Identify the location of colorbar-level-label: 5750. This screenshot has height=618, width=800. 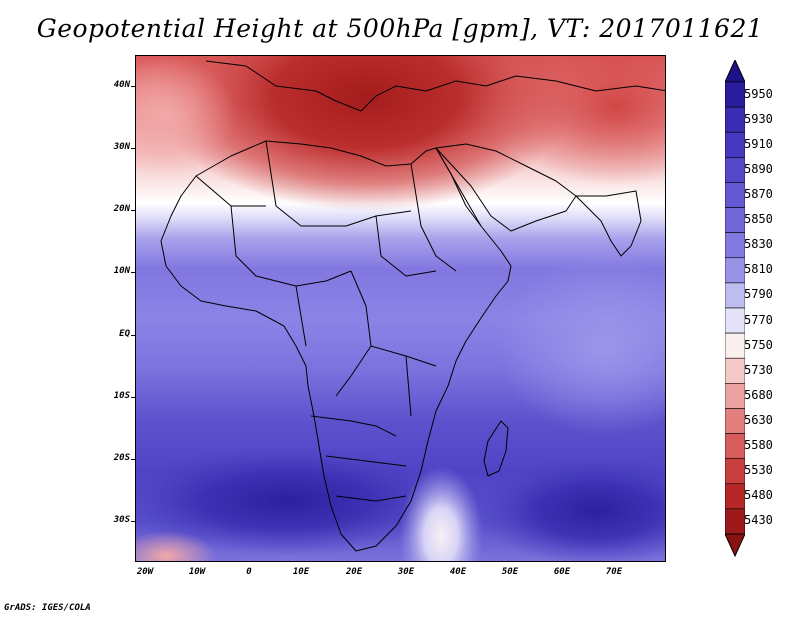
(758, 344).